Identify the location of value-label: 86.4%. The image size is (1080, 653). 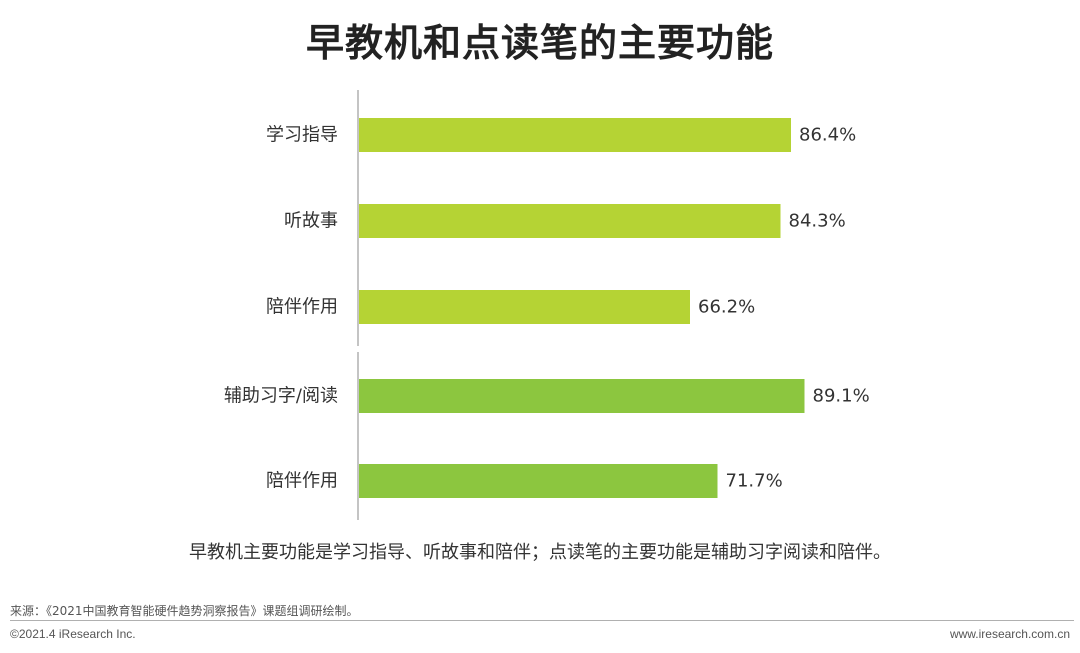
(827, 135).